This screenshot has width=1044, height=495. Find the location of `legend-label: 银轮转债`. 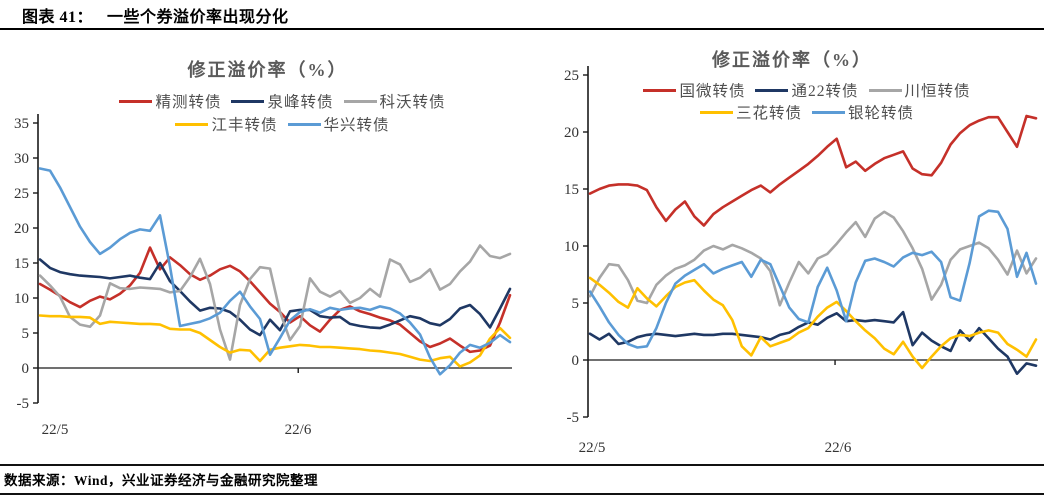

legend-label: 银轮转债 is located at coordinates (881, 113).